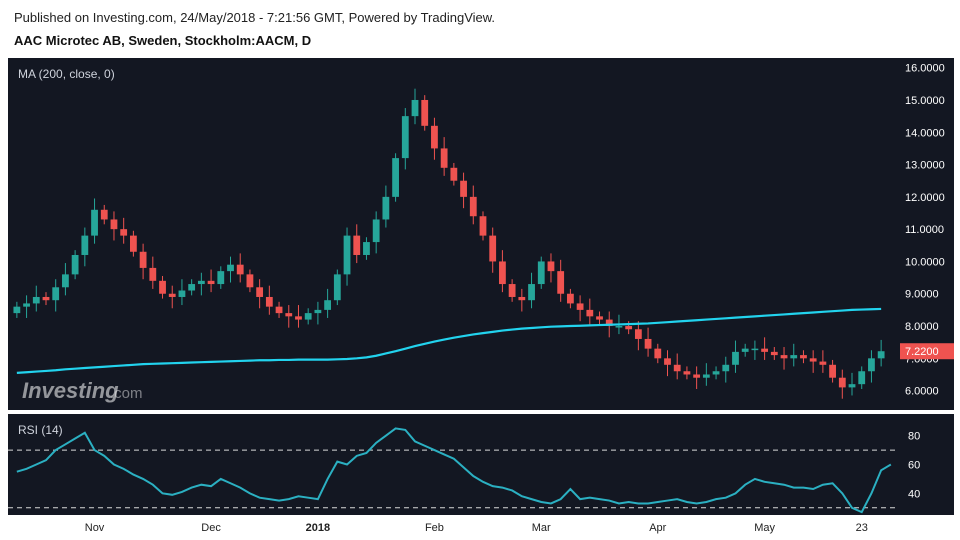 The image size is (960, 540). Describe the element at coordinates (434, 528) in the screenshot. I see `time-tick-label: Feb` at that location.